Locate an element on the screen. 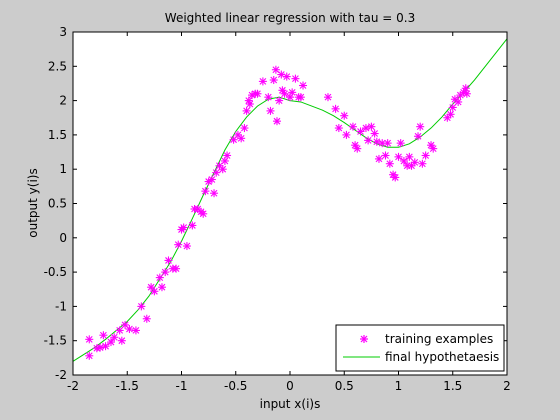  x-tick-label: 0 is located at coordinates (290, 386).